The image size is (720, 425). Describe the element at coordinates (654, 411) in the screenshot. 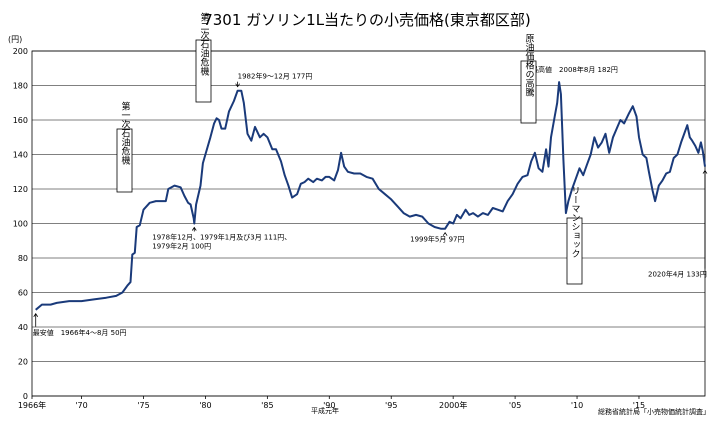

I see `source-note: 総務省統計局「小売物価統計調査」` at that location.